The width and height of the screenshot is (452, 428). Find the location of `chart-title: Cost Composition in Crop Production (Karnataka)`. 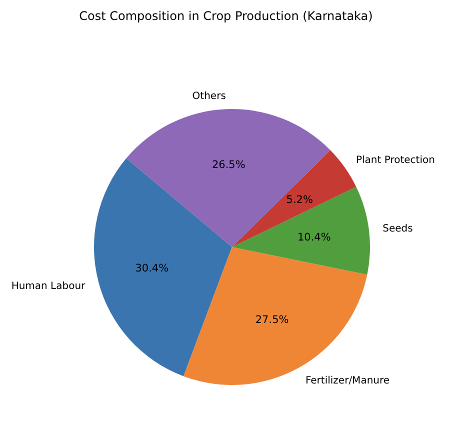

chart-title: Cost Composition in Crop Production (Karnataka) is located at coordinates (226, 16).